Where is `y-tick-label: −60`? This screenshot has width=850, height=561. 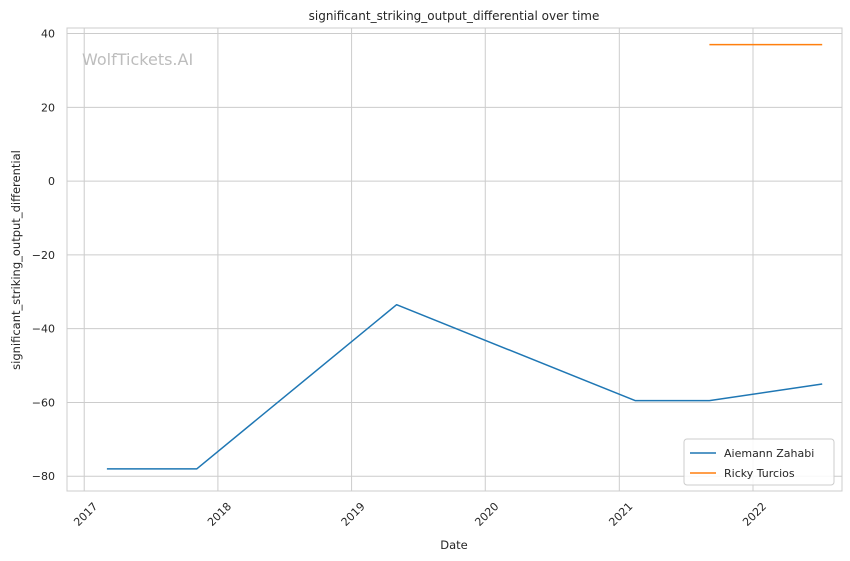
y-tick-label: −60 is located at coordinates (43, 402).